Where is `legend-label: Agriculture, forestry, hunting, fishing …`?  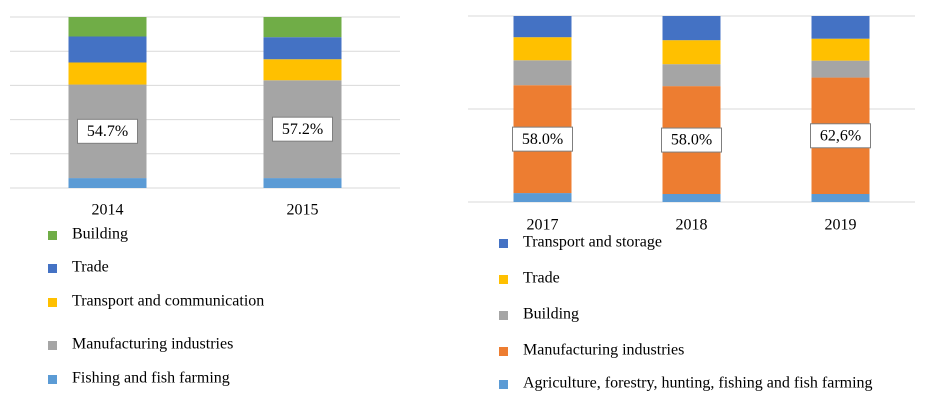 legend-label: Agriculture, forestry, hunting, fishing … is located at coordinates (698, 383).